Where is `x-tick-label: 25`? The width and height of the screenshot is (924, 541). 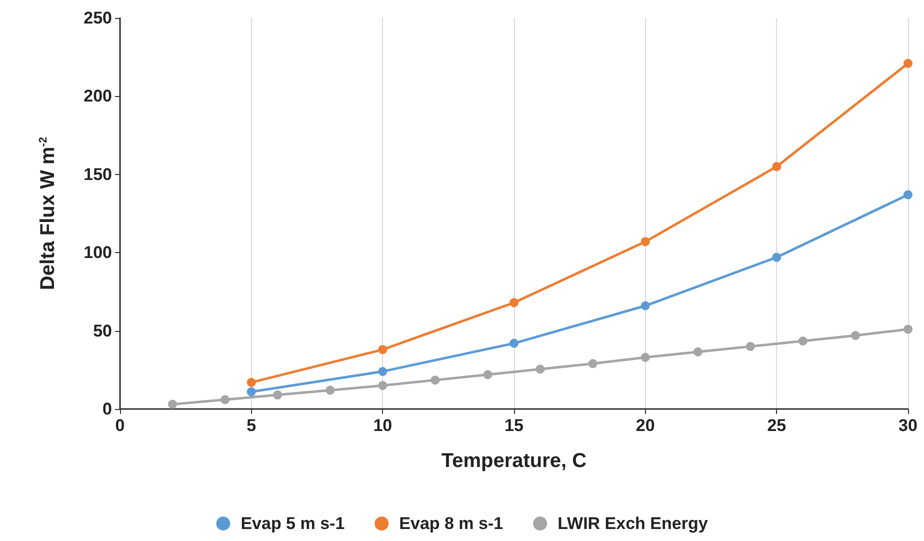
x-tick-label: 25 is located at coordinates (776, 425).